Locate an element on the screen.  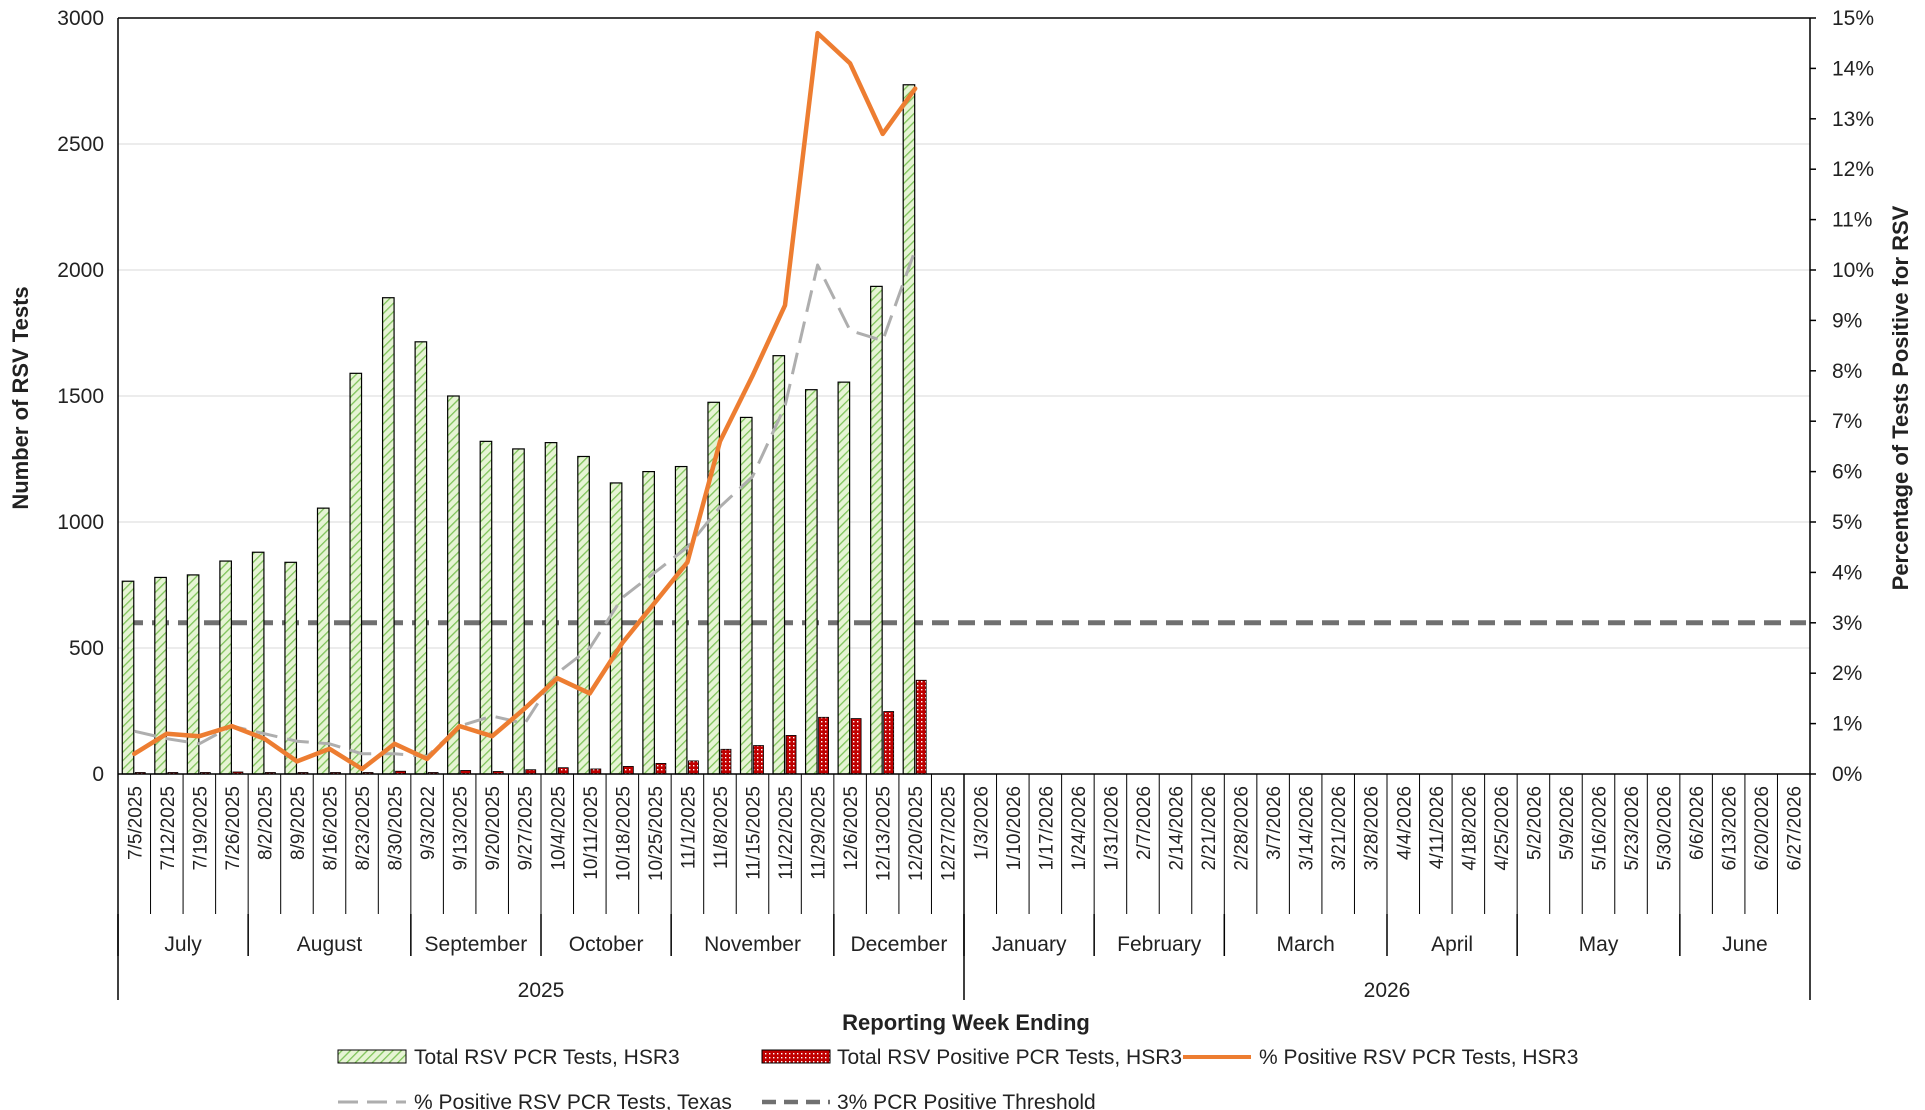
y2-tick-label: 6% is located at coordinates (1847, 472).